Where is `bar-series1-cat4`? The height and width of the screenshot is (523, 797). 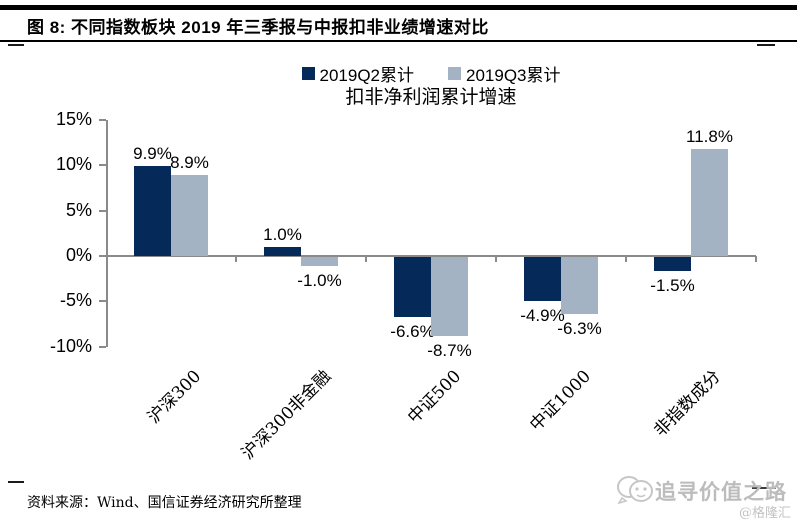
bar-series1-cat4 is located at coordinates (542, 279).